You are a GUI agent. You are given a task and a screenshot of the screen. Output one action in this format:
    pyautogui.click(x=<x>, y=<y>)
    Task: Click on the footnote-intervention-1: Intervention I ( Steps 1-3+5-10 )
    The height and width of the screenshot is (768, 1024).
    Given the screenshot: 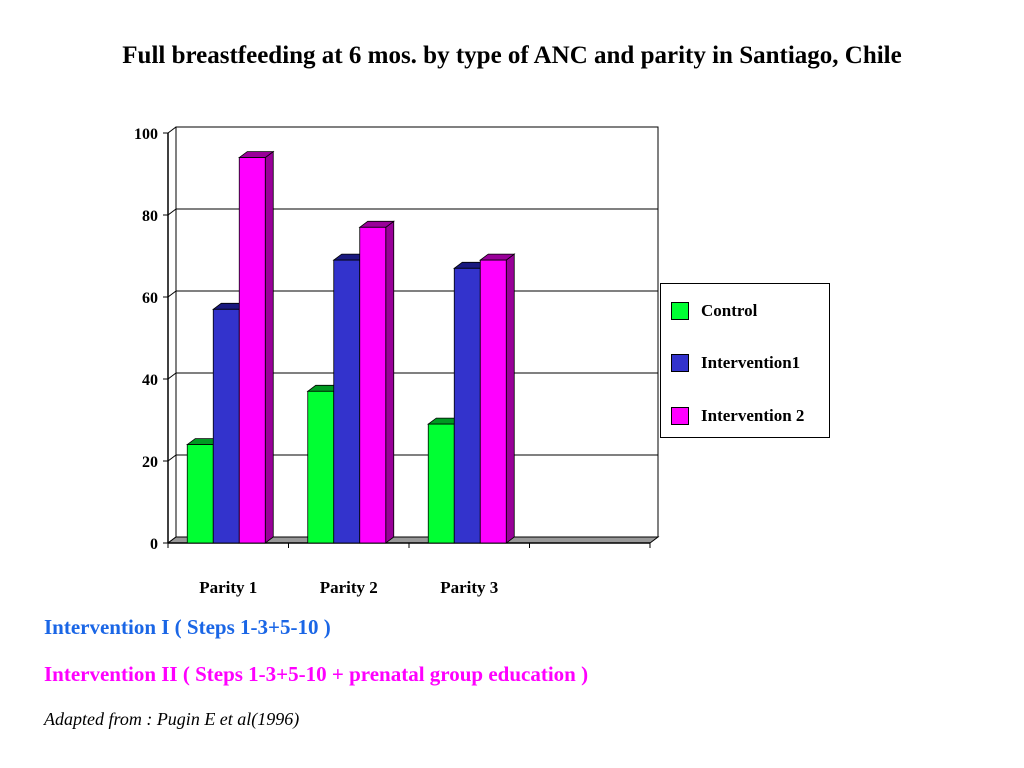 What is the action you would take?
    pyautogui.click(x=187, y=627)
    